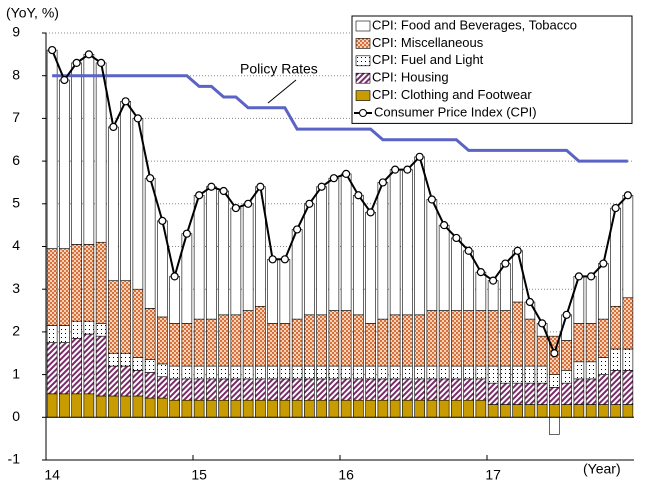 This screenshot has height=486, width=669. I want to click on y-tick-label: 6, so click(16, 160).